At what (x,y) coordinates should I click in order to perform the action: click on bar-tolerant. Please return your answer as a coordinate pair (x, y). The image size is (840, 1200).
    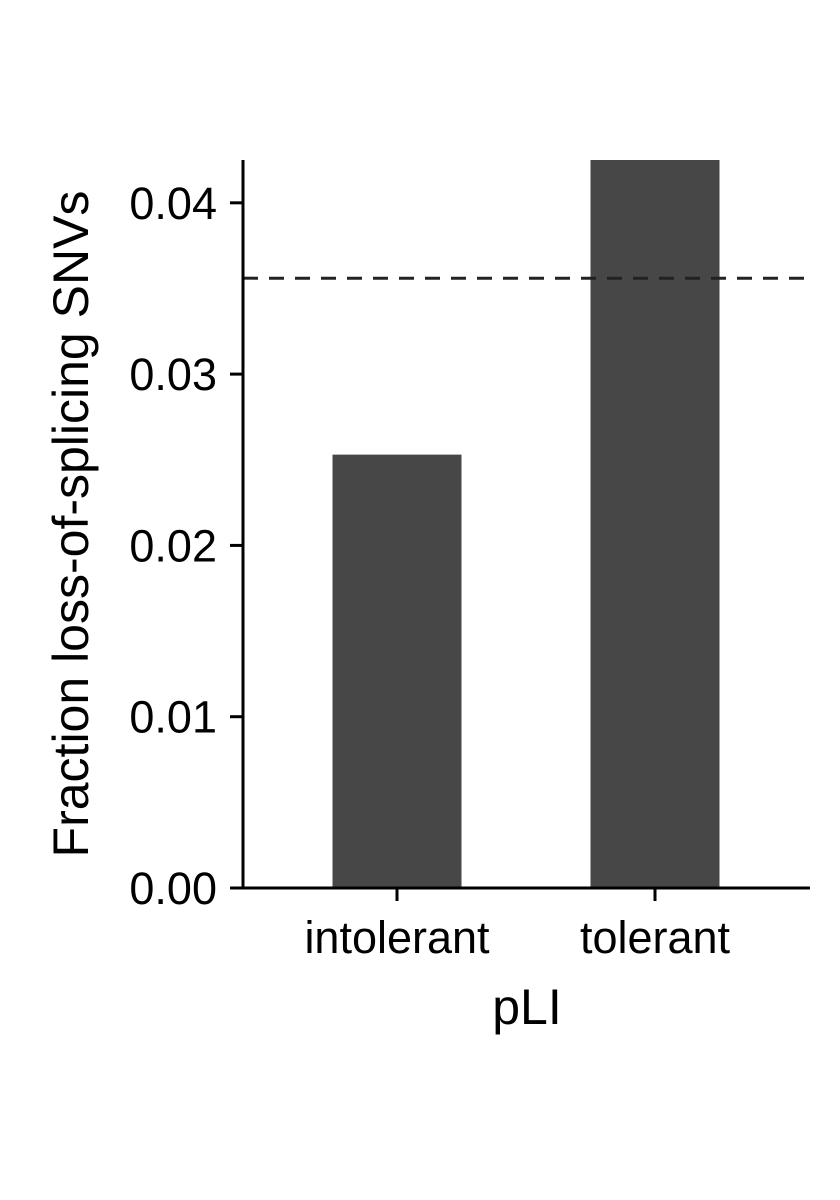
    Looking at the image, I should click on (655, 524).